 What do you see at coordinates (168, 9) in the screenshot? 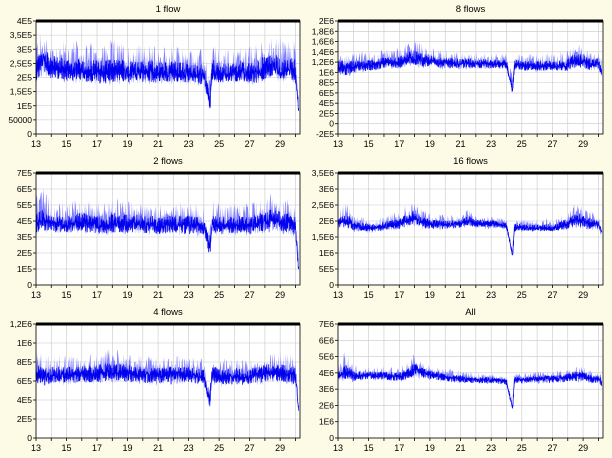
I see `chart-title: 1 flow` at bounding box center [168, 9].